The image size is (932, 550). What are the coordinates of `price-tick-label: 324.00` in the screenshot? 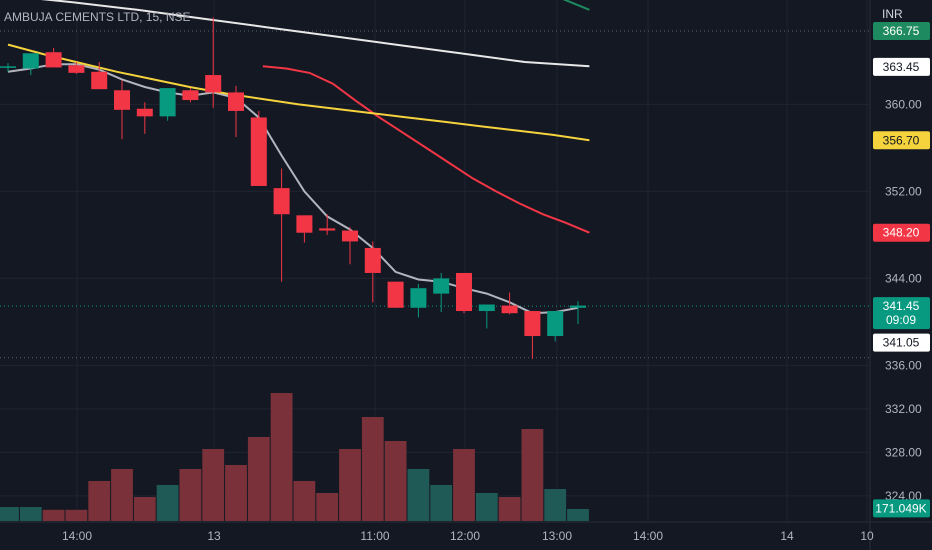 It's located at (903, 496).